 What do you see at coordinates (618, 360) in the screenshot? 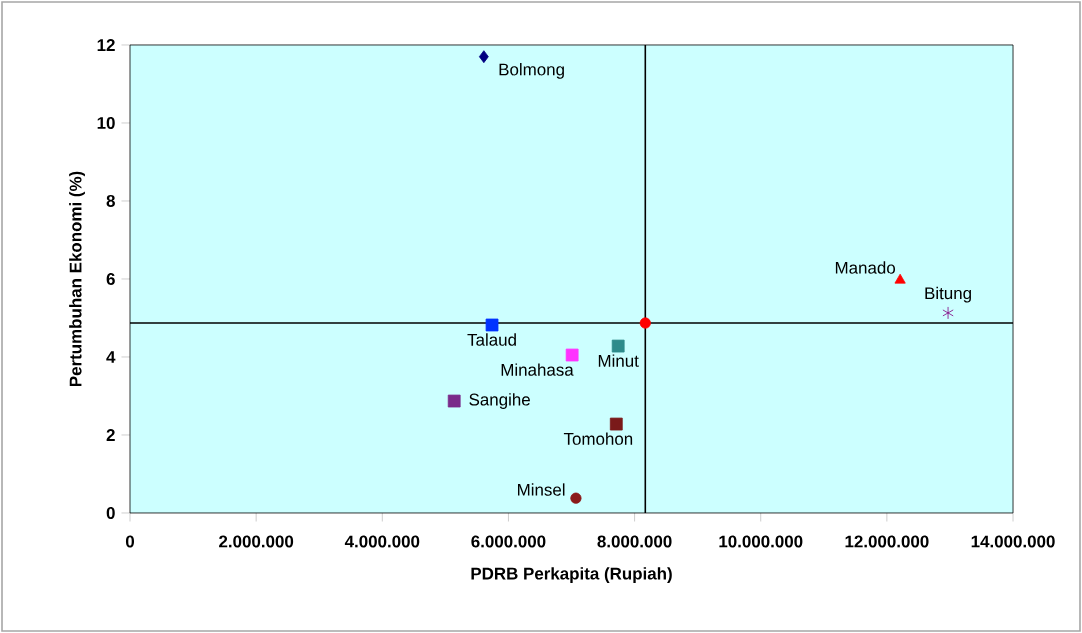
I see `series-label: Minut` at bounding box center [618, 360].